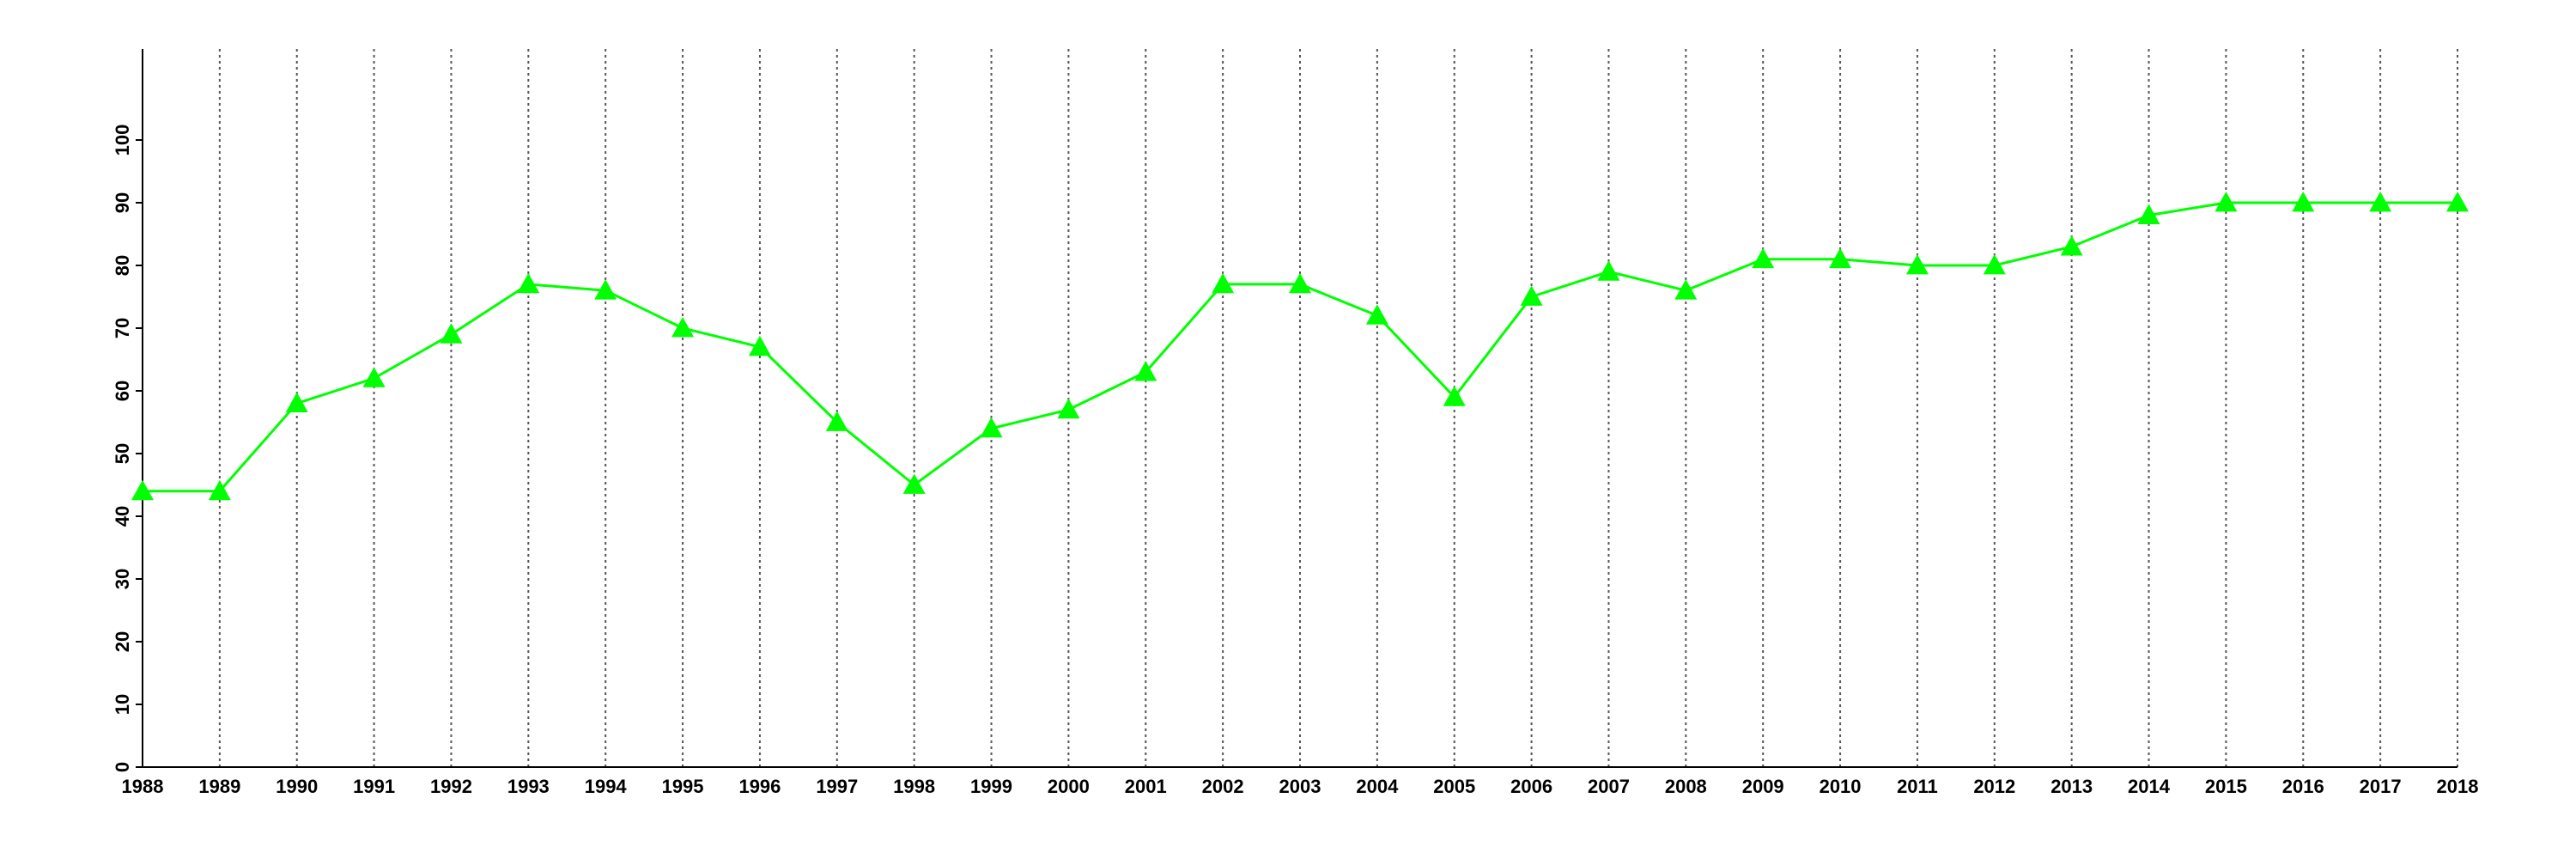 This screenshot has width=2576, height=859. Describe the element at coordinates (297, 786) in the screenshot. I see `x-tick-label: 1990` at that location.